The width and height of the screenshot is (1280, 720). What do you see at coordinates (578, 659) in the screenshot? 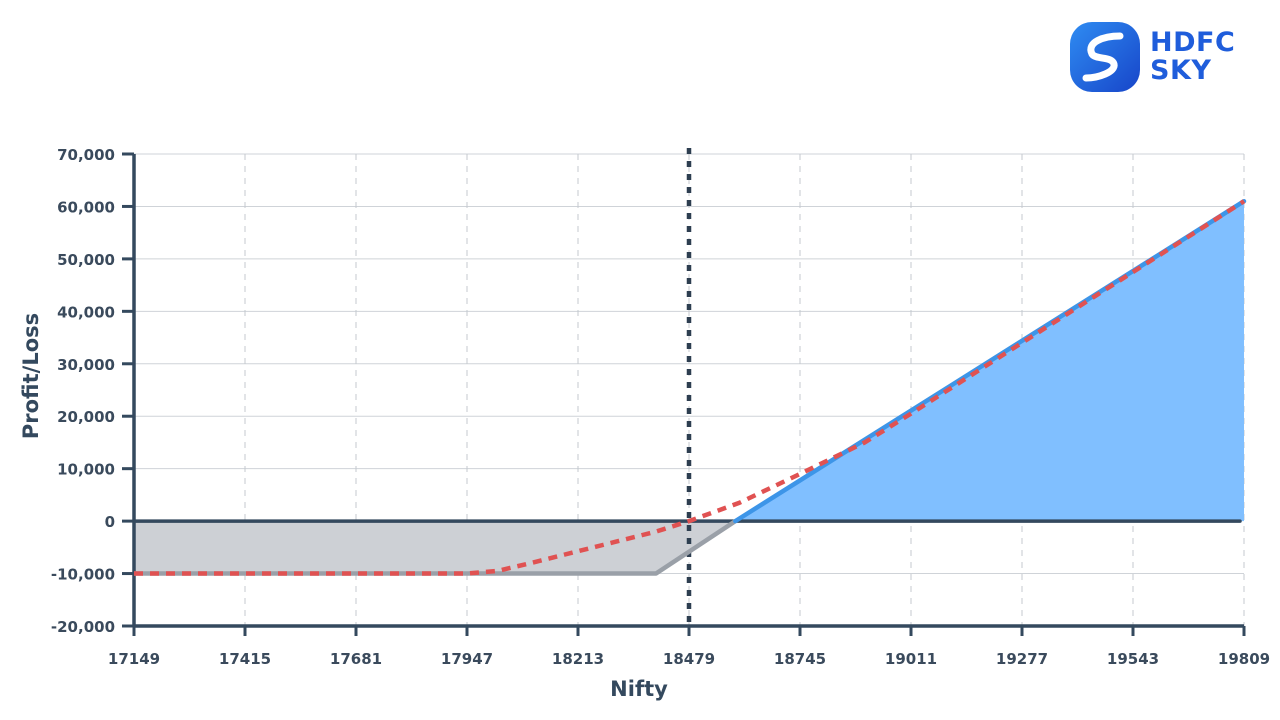
I see `x-tick-label: 18213` at bounding box center [578, 659].